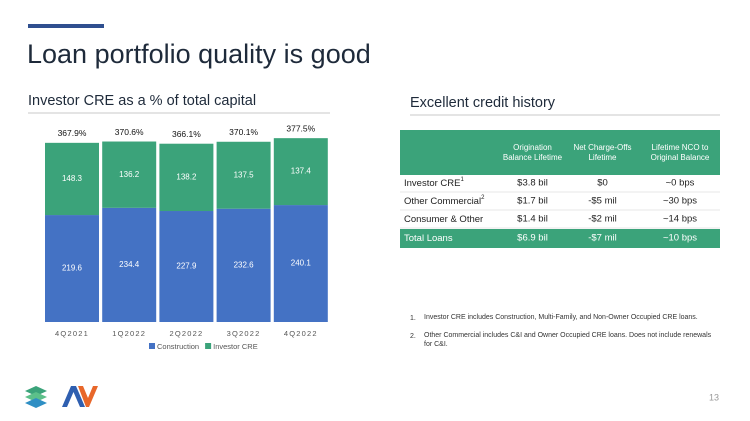 The width and height of the screenshot is (750, 421). What do you see at coordinates (413, 336) in the screenshot?
I see `footnote-marker: 2.` at bounding box center [413, 336].